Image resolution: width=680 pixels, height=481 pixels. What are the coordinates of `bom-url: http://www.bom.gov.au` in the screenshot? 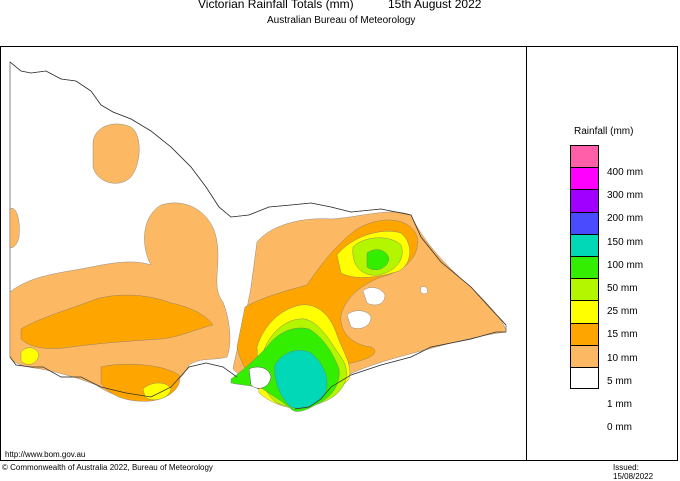 It's located at (45, 454).